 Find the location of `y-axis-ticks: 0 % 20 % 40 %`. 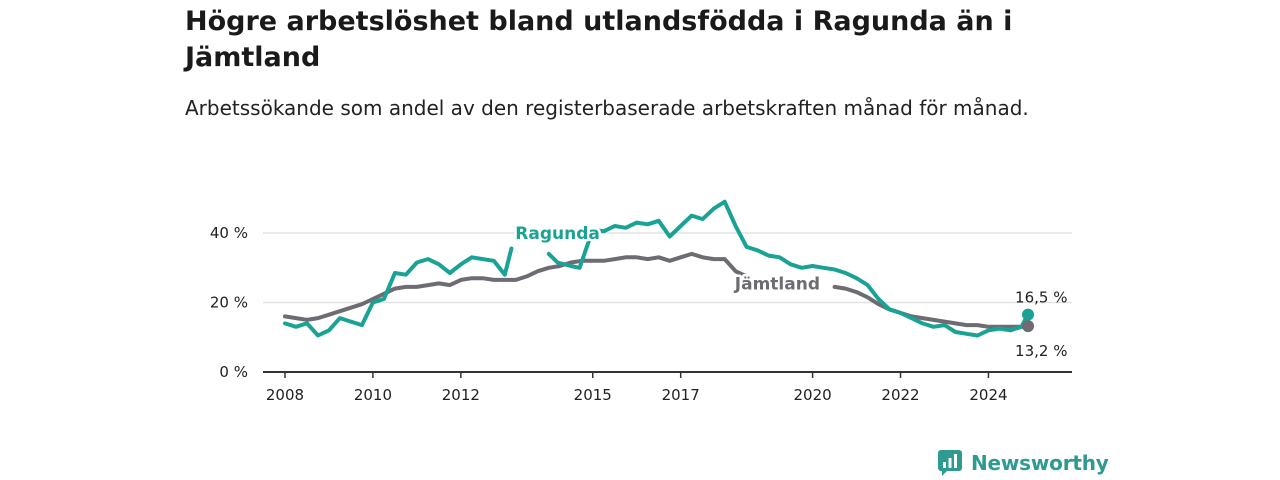

y-axis-ticks: 0 % 20 % 40 % is located at coordinates (229, 302).